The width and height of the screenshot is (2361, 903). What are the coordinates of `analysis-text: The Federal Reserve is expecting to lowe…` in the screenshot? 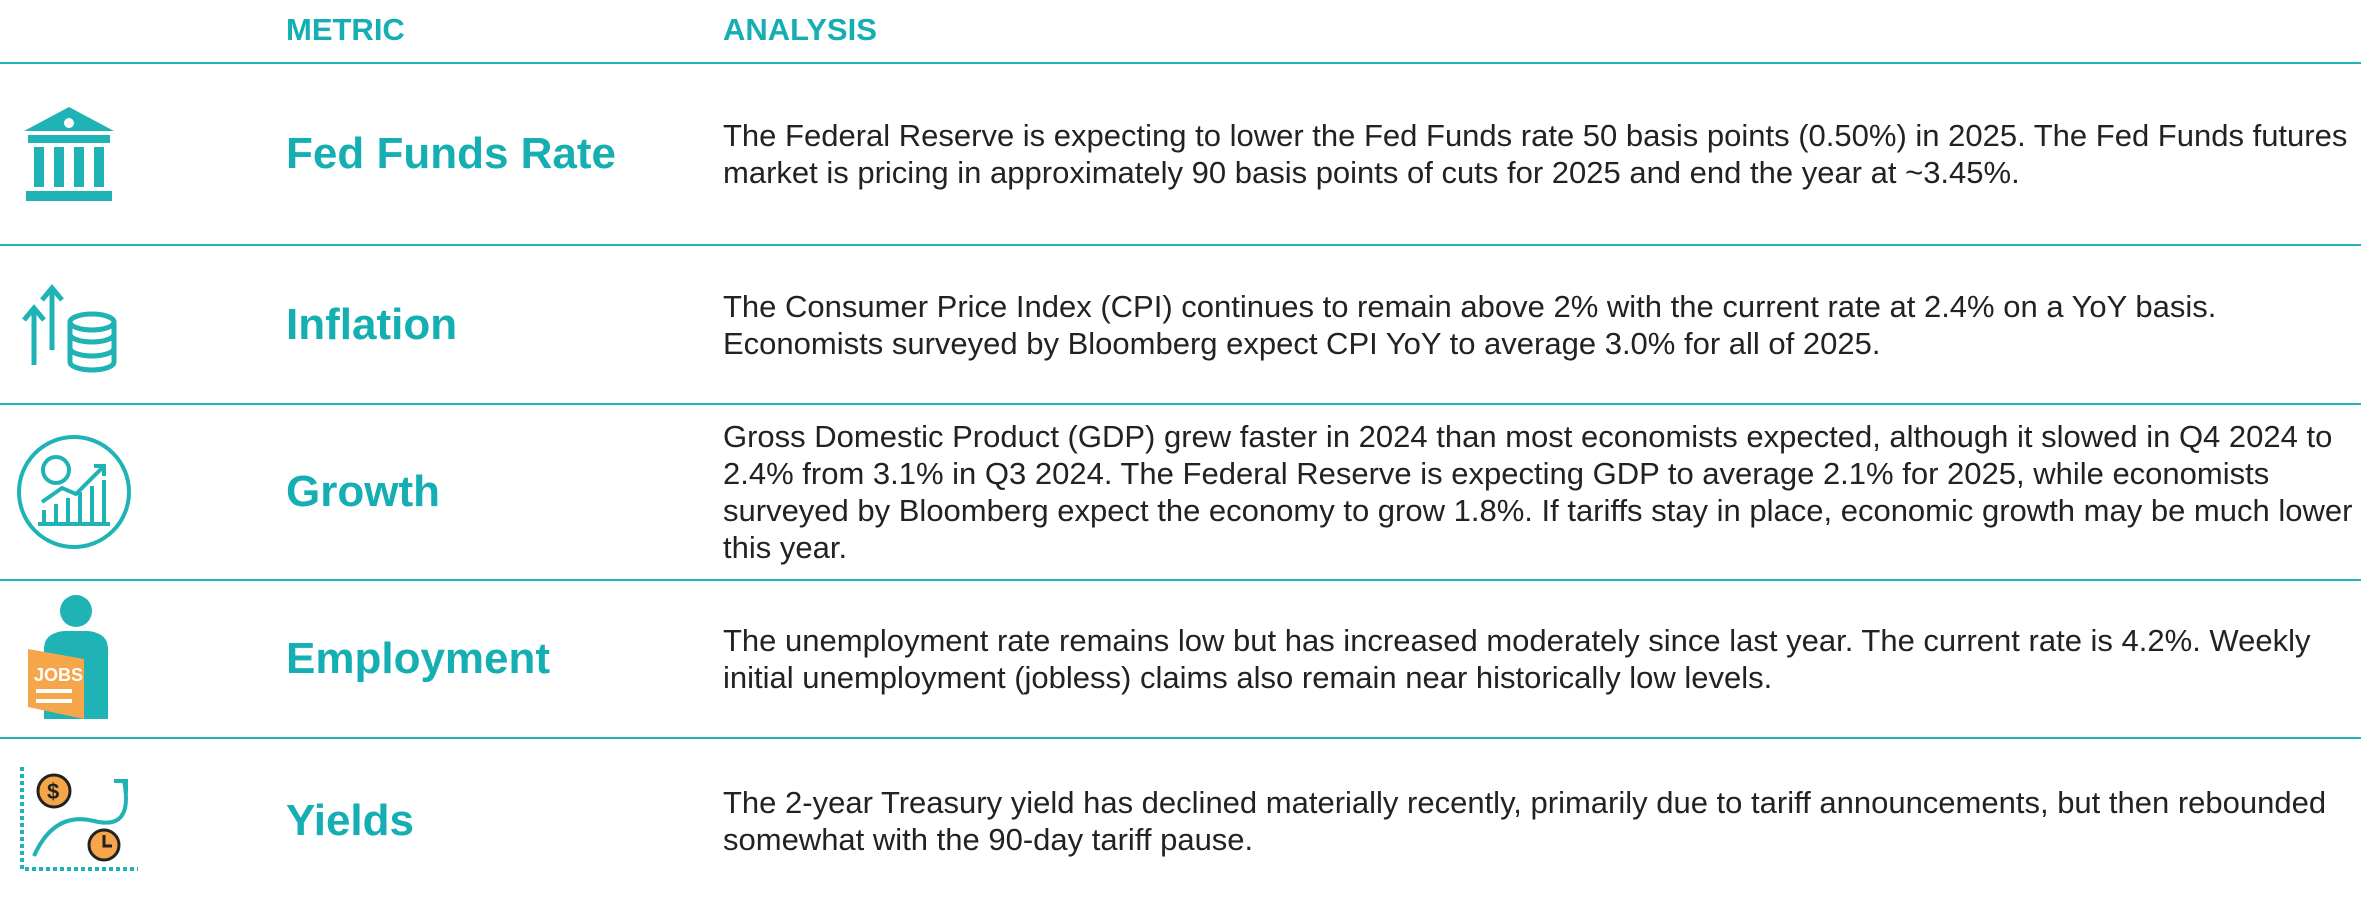 It's located at (1535, 154).